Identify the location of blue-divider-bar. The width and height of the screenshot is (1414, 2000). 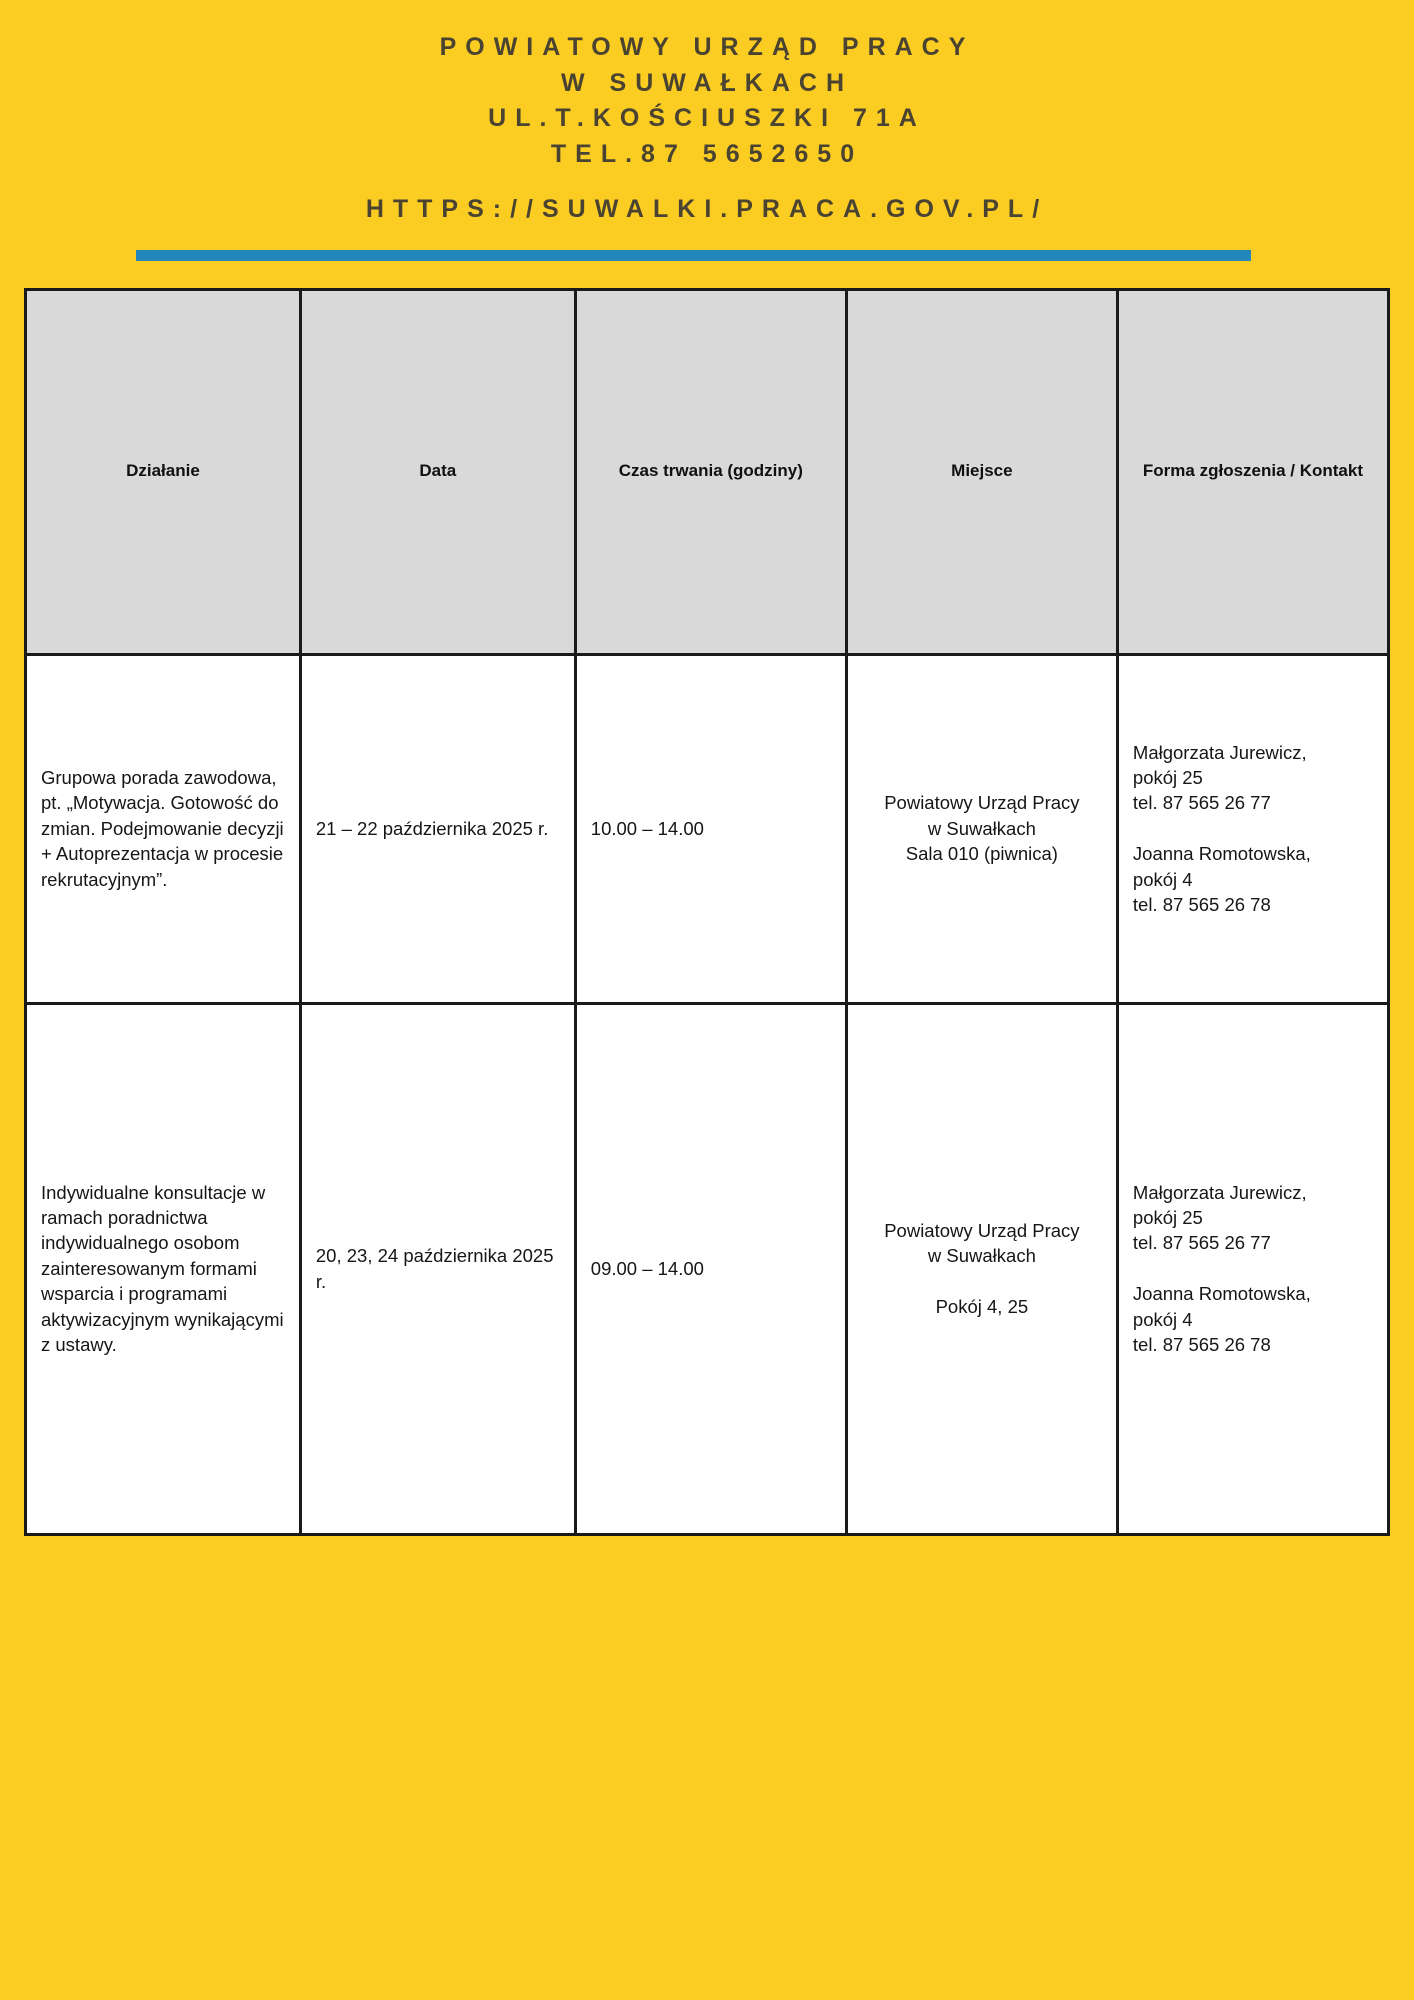
(693, 255).